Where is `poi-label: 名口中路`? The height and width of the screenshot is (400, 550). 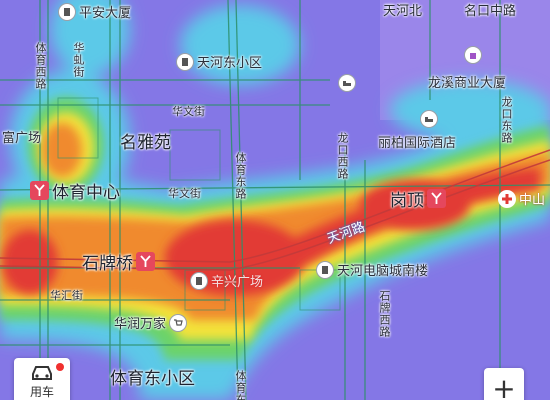
poi-label: 名口中路 is located at coordinates (490, 11).